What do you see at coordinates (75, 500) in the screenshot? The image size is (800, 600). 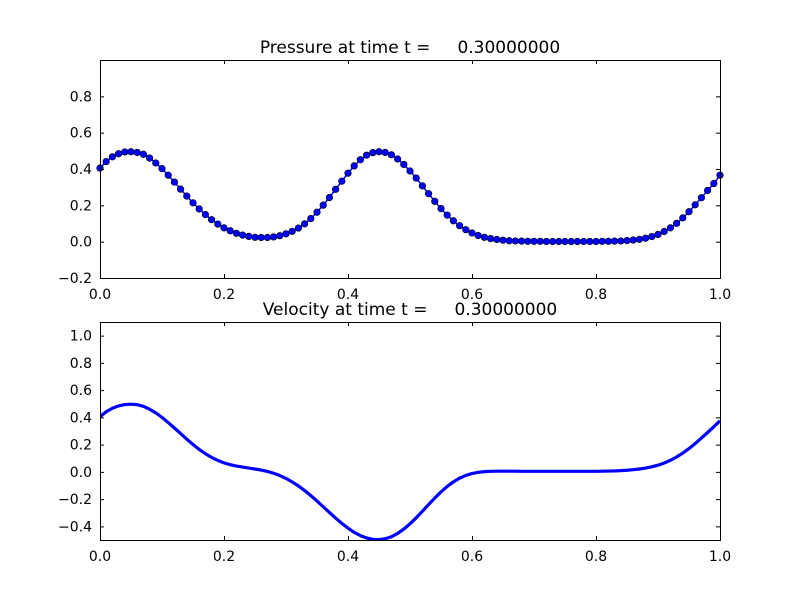 I see `velocity-y-tick-label: −0.2` at bounding box center [75, 500].